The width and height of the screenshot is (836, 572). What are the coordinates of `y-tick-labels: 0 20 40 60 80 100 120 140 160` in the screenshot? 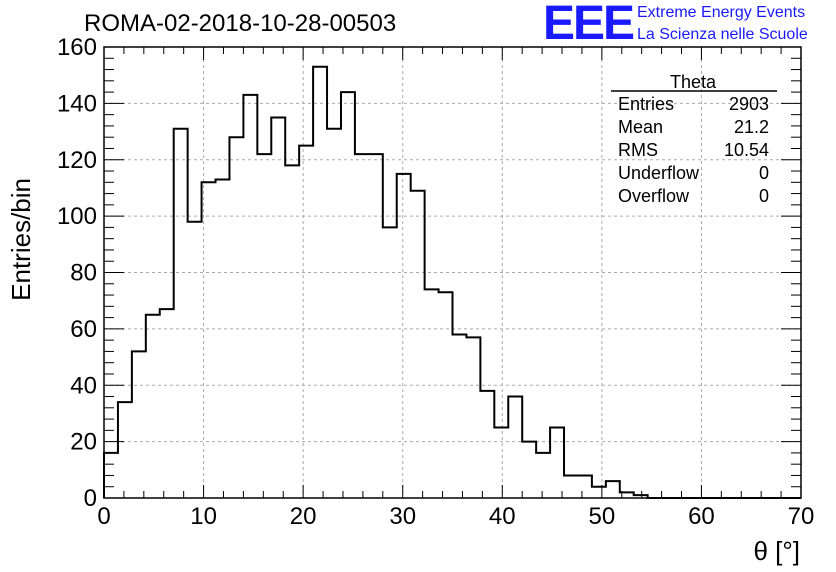 It's located at (77, 273).